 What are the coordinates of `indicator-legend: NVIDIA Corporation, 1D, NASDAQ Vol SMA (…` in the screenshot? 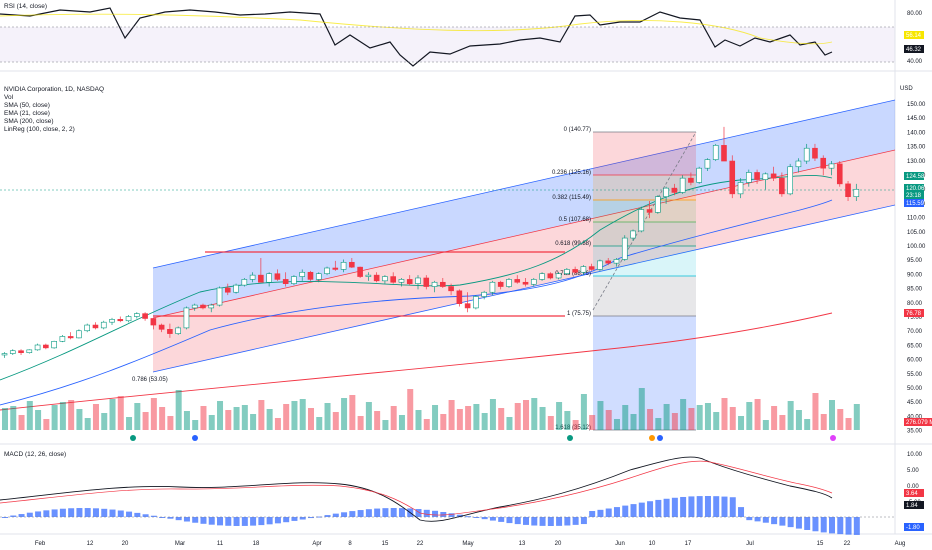 It's located at (54, 110).